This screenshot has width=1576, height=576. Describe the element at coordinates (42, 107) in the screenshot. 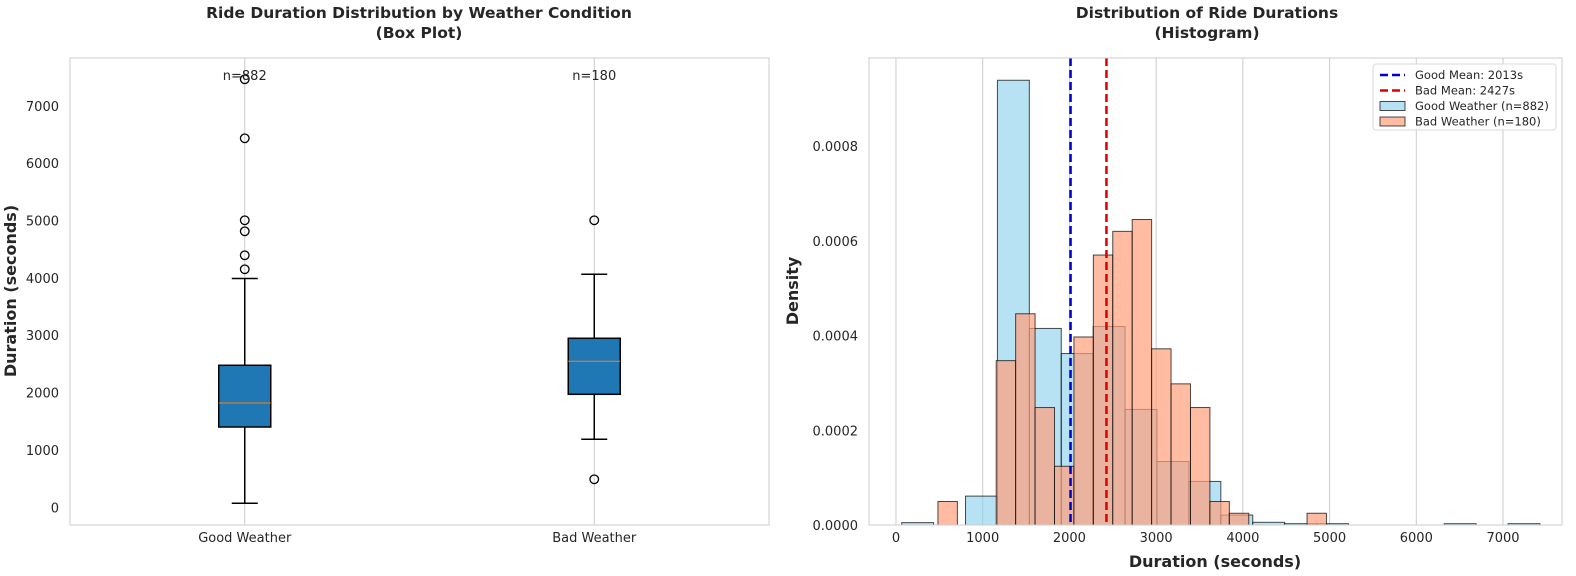

I see `y-tick-label: 7000` at that location.